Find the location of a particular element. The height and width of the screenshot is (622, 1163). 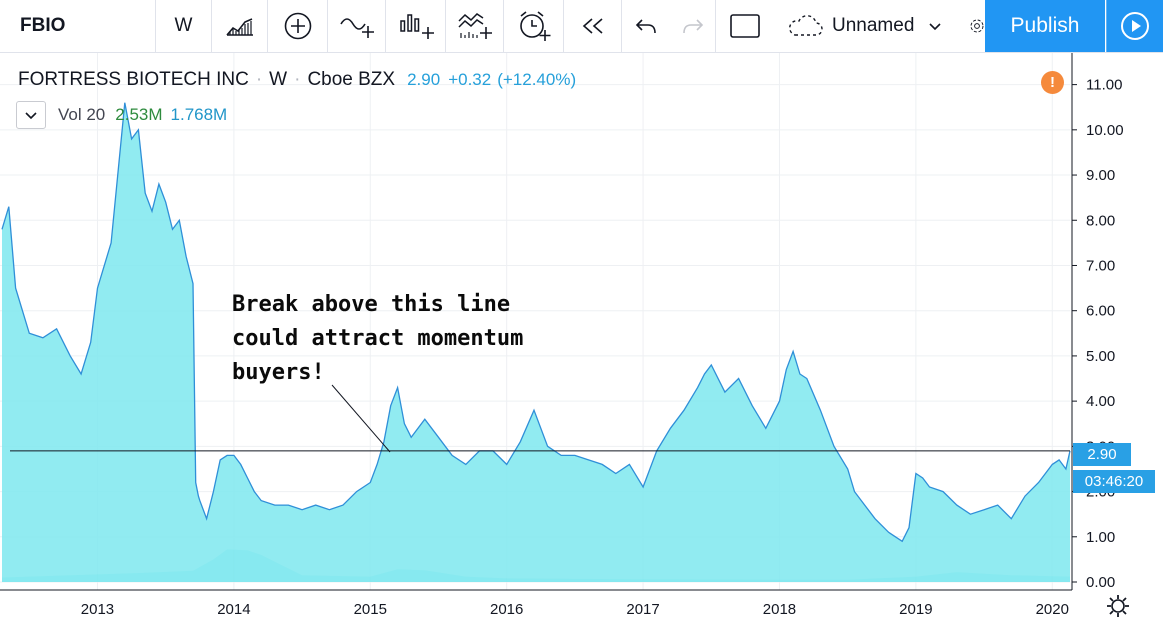

legend-change-pct: (+12.40%) is located at coordinates (537, 79).